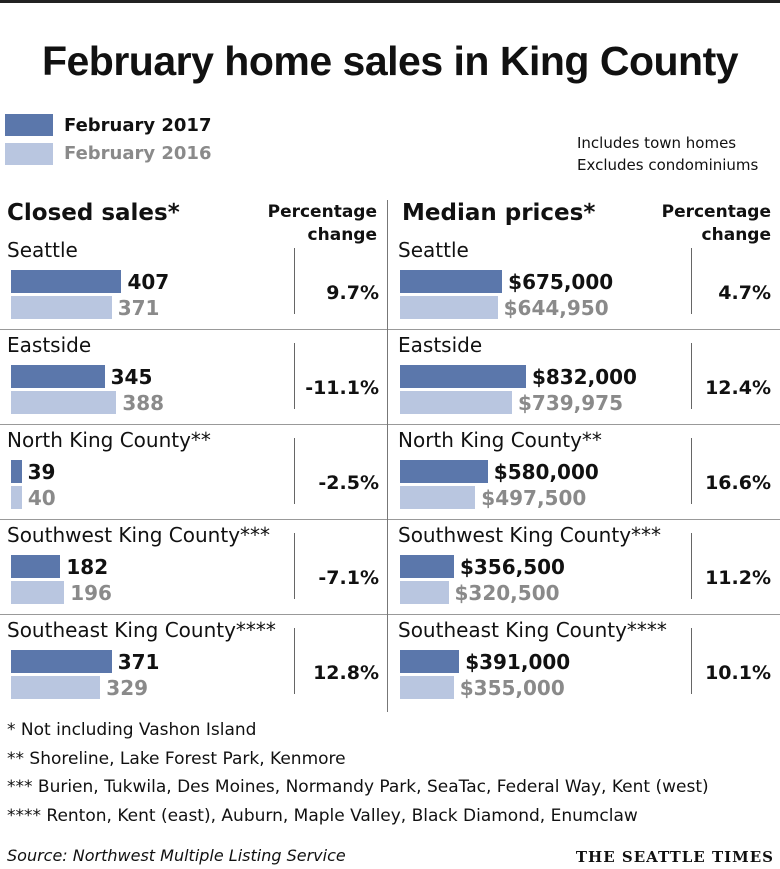 This screenshot has width=780, height=869. Describe the element at coordinates (738, 483) in the screenshot. I see `percent-change: 16.6%` at that location.